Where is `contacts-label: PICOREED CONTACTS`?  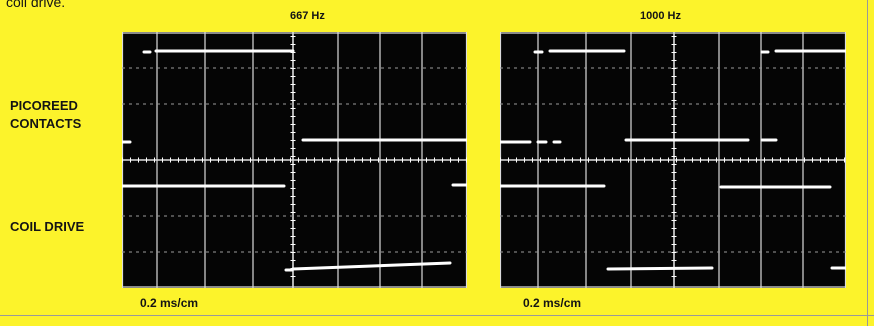
contacts-label: PICOREED CONTACTS is located at coordinates (45, 115).